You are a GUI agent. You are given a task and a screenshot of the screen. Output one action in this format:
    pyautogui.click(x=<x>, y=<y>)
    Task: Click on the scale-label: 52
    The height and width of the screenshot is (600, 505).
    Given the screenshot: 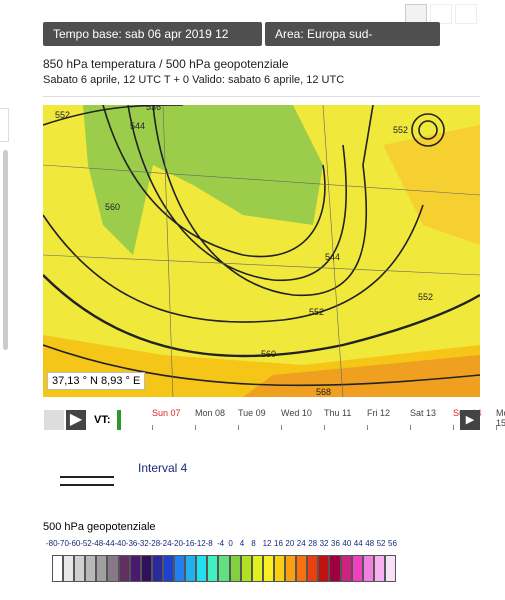 What is the action you would take?
    pyautogui.click(x=381, y=543)
    